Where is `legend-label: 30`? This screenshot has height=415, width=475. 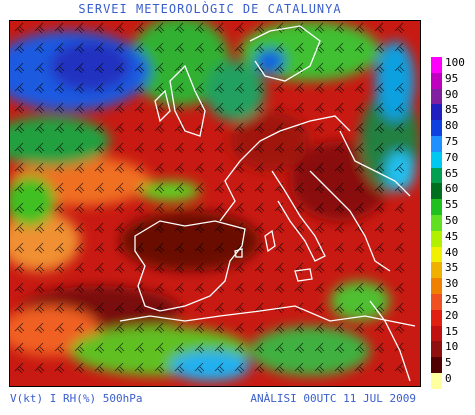 legend-label: 30 is located at coordinates (452, 284).